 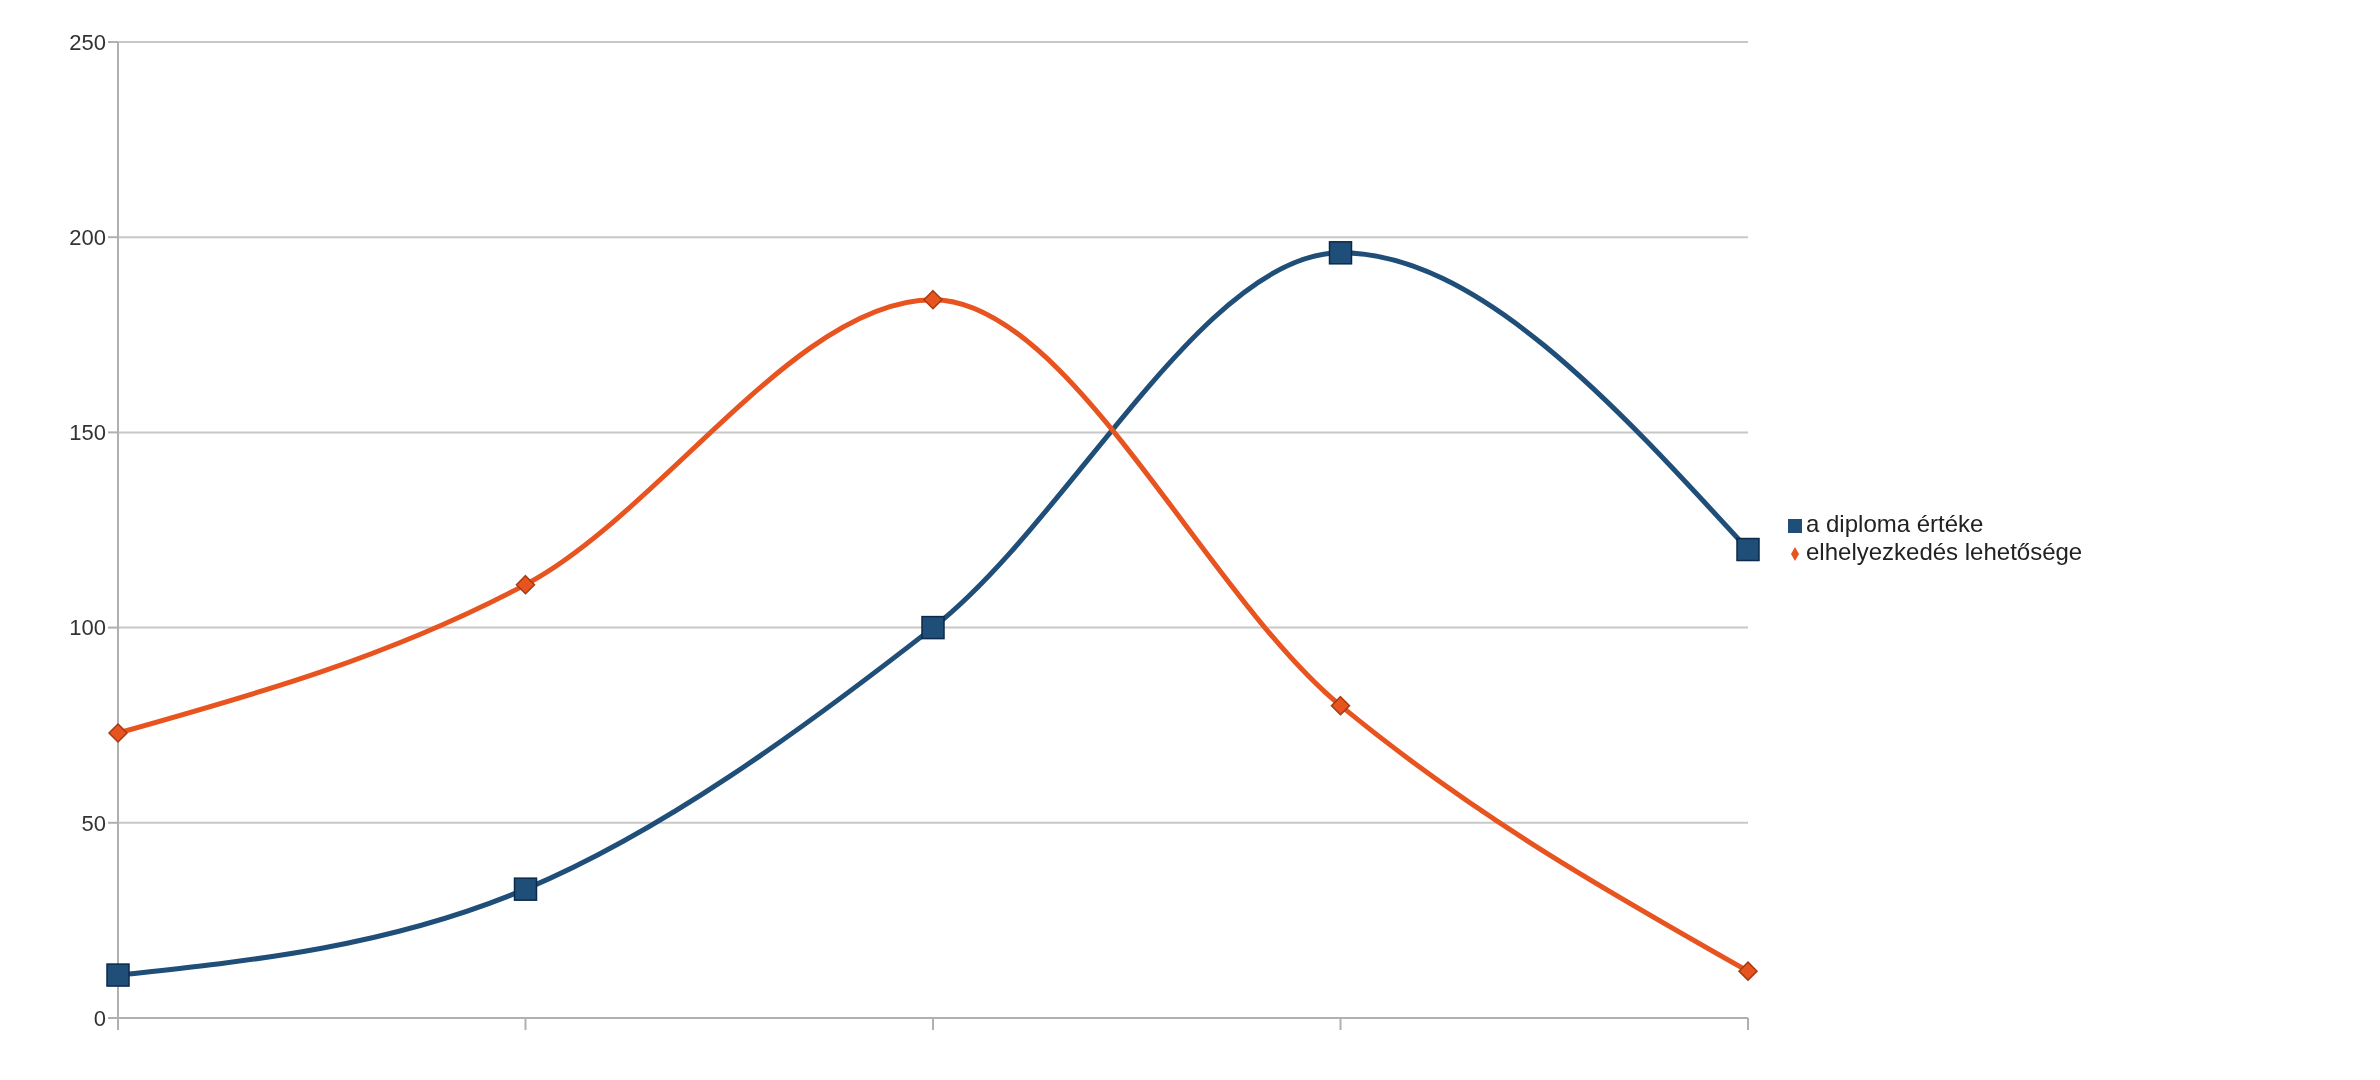 What do you see at coordinates (87, 628) in the screenshot?
I see `y-tick-label: 100` at bounding box center [87, 628].